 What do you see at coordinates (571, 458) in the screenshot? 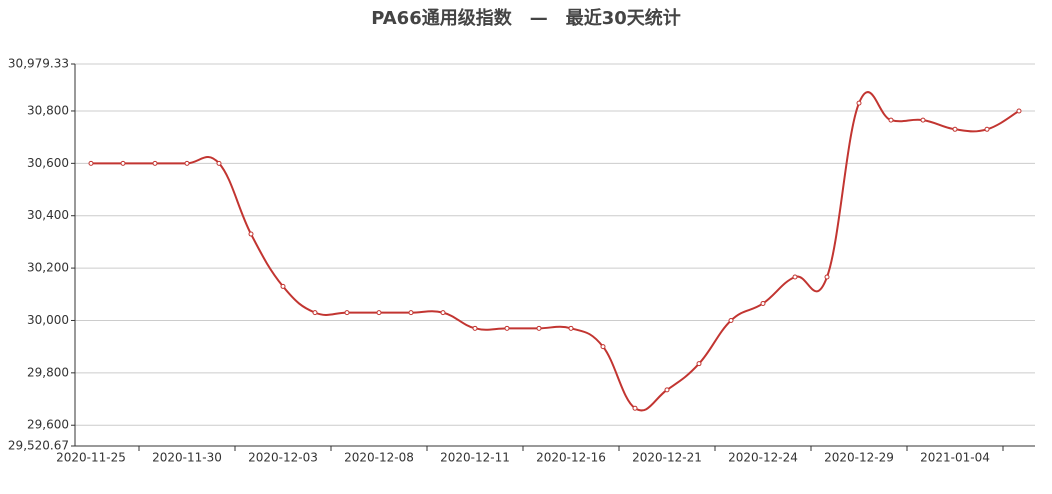
I see `x-tick-label: 2020-12-16` at bounding box center [571, 458].